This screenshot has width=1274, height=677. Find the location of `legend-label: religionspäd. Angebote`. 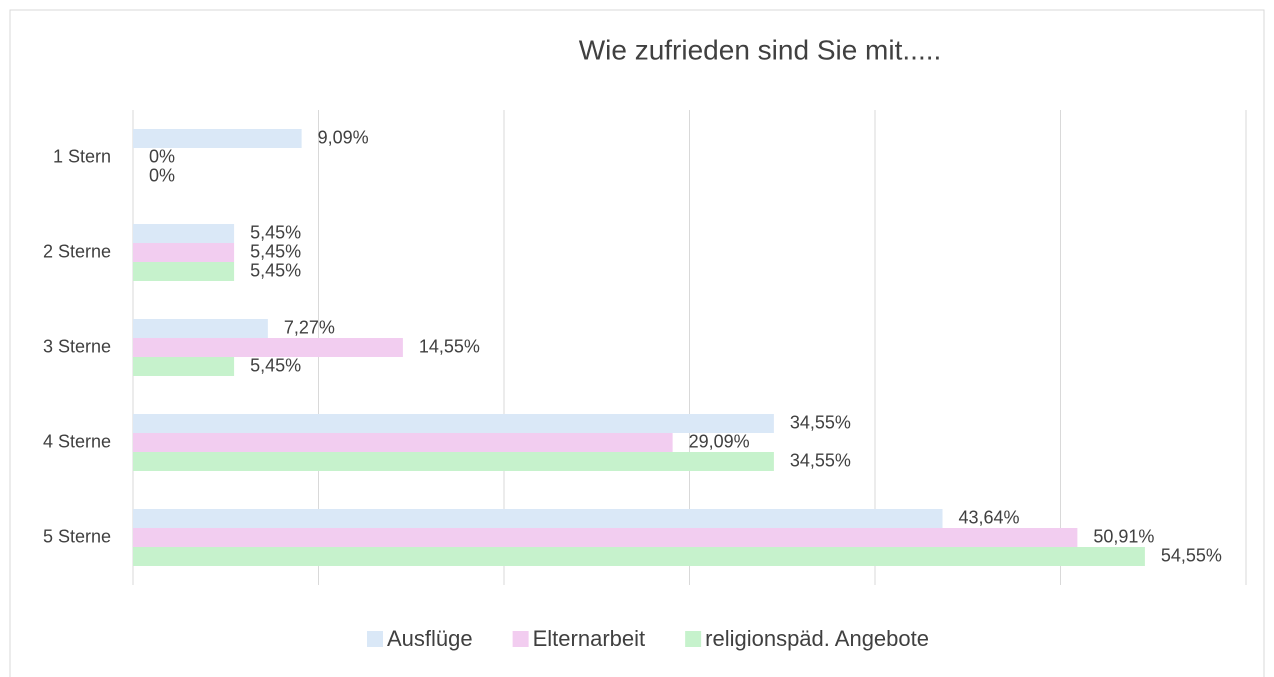

legend-label: religionspäd. Angebote is located at coordinates (817, 638).